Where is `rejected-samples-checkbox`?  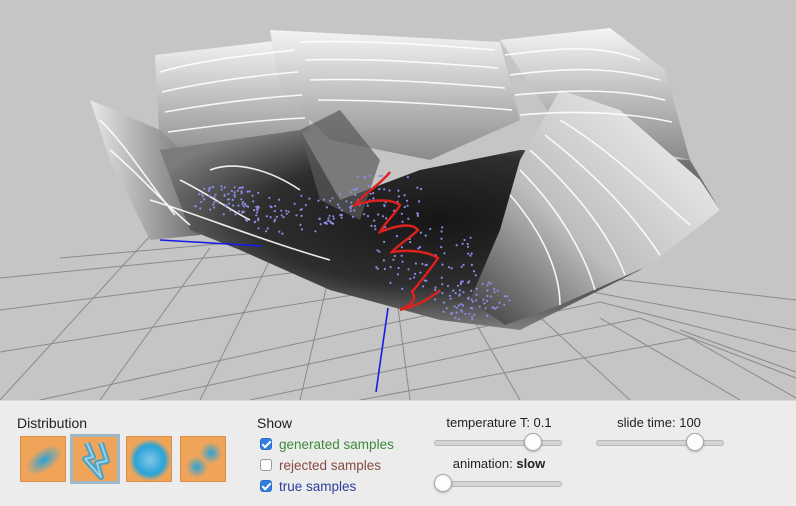 rejected-samples-checkbox is located at coordinates (266, 465).